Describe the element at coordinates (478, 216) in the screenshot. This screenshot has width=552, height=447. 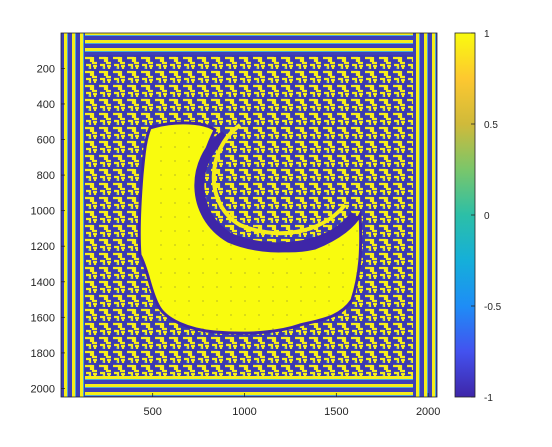
I see `colorbar: 1 0.5 0 -0.5 -1` at that location.